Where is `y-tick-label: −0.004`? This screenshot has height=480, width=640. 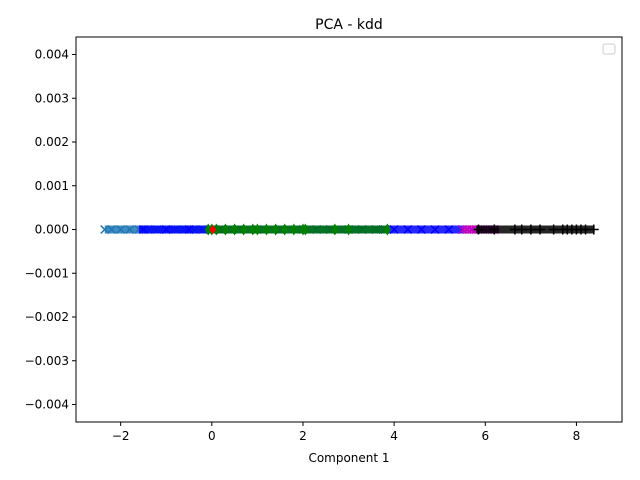 y-tick-label: −0.004 is located at coordinates (47, 405).